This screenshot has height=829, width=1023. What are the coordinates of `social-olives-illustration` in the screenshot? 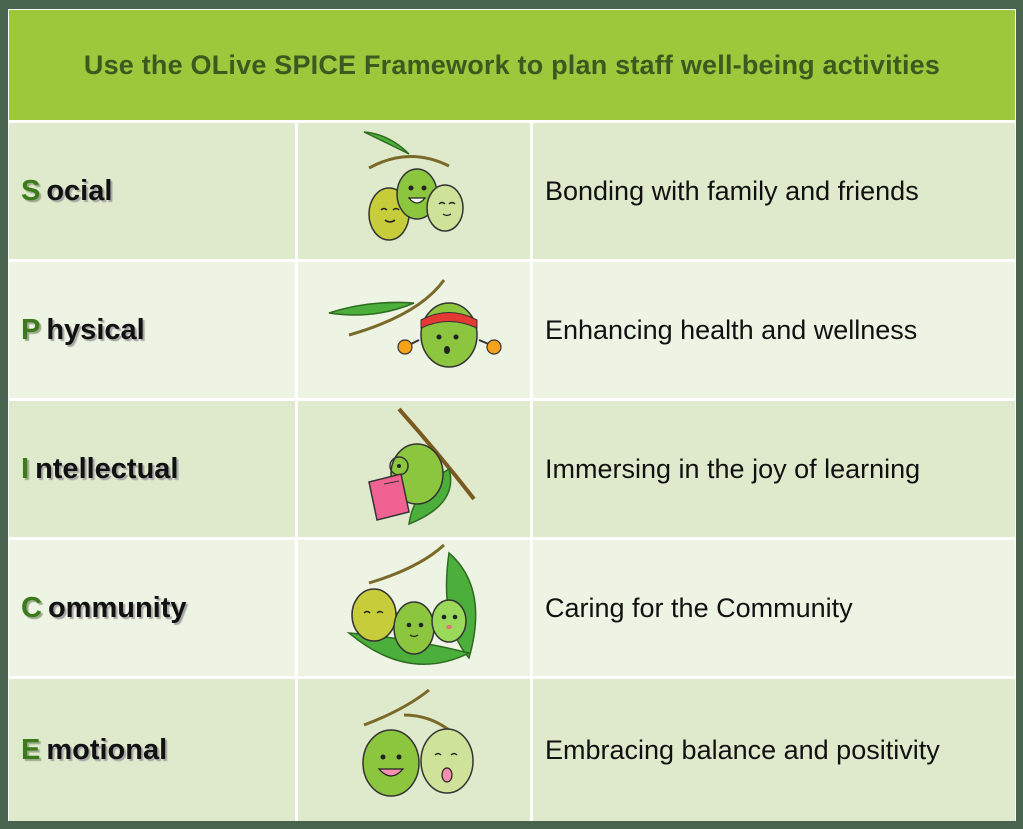 It's located at (413, 186).